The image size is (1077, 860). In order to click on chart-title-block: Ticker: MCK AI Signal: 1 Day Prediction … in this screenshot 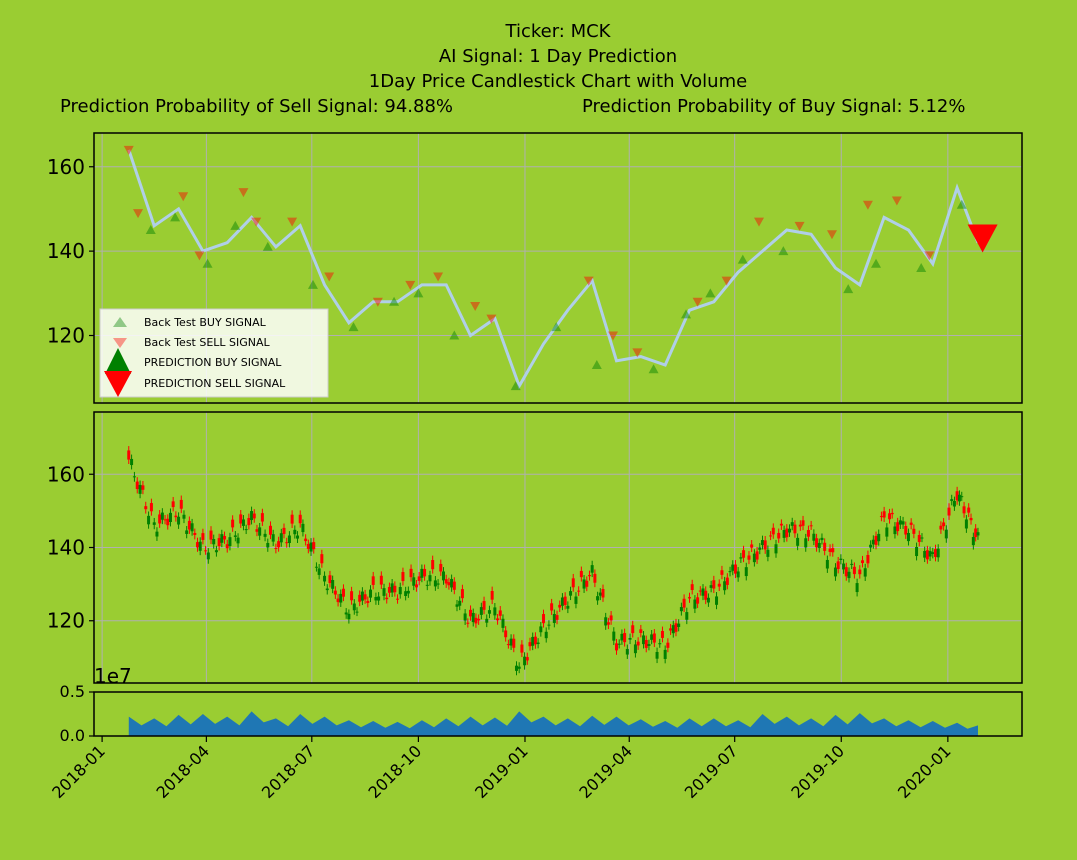, I will do `click(512, 69)`.